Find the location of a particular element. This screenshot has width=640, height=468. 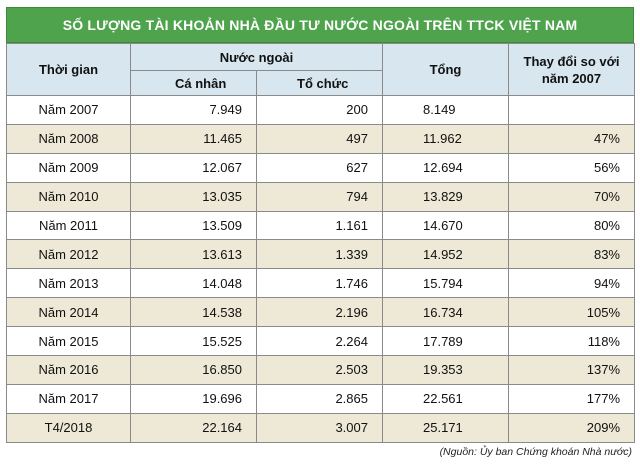

table-row: Năm 2007 7.949 200 8.149 is located at coordinates (320, 110).